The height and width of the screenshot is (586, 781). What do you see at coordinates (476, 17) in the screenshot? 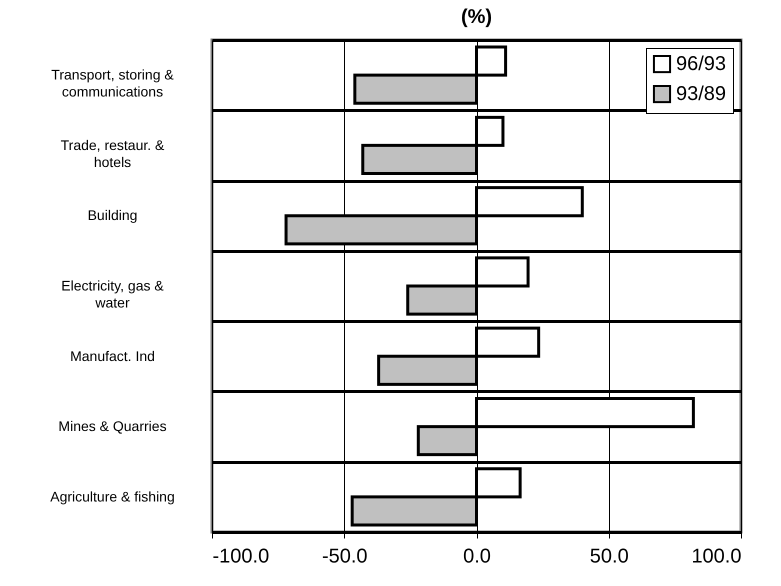
I see `chart-title: (%)` at bounding box center [476, 17].